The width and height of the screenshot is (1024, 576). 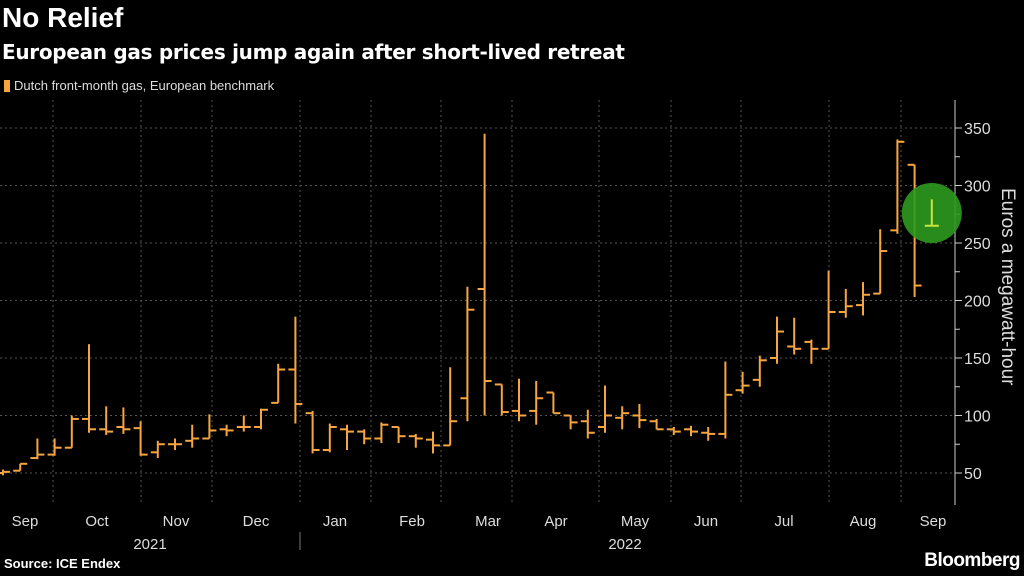 What do you see at coordinates (635, 521) in the screenshot?
I see `x-tick-label: May` at bounding box center [635, 521].